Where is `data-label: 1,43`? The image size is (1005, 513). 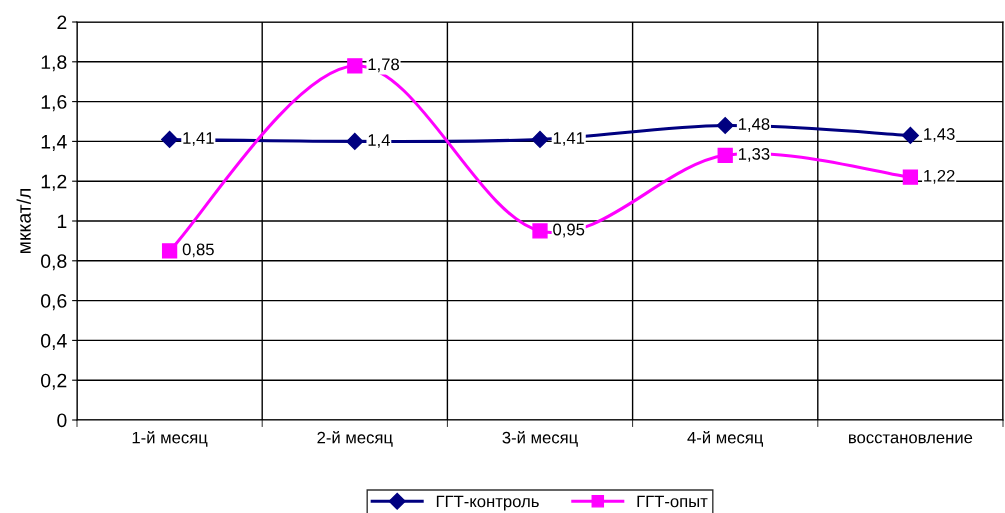 data-label: 1,43 is located at coordinates (939, 135).